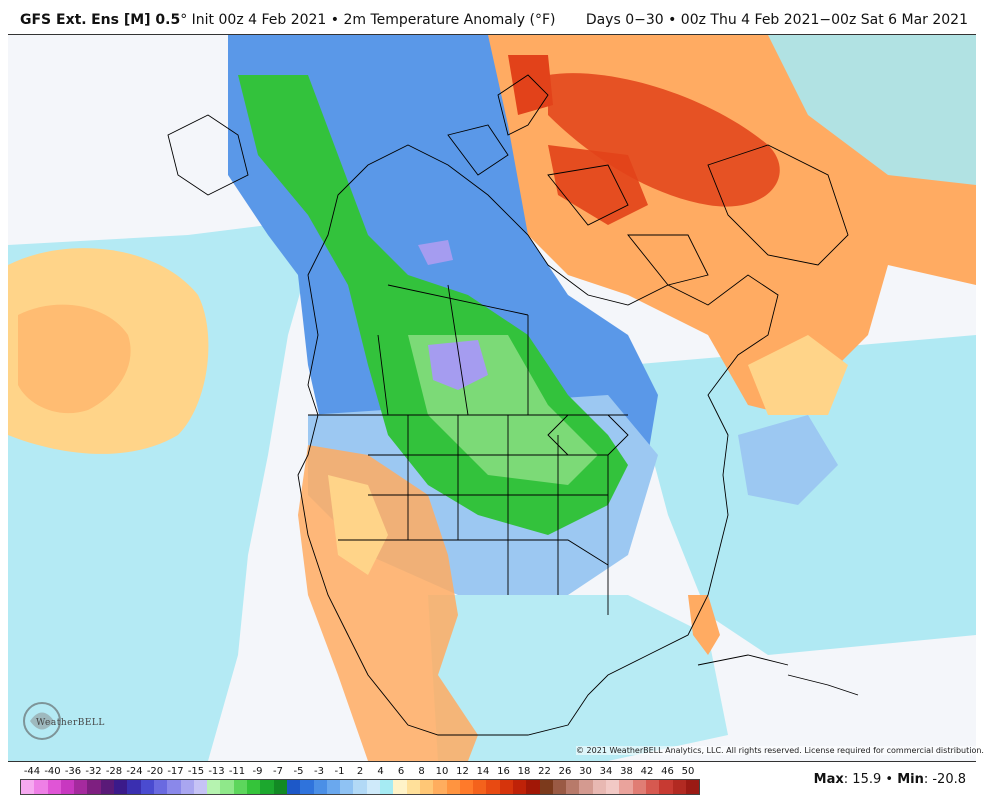 Image resolution: width=984 pixels, height=808 pixels. Describe the element at coordinates (544, 771) in the screenshot. I see `colorbar-tick-label: 22` at that location.